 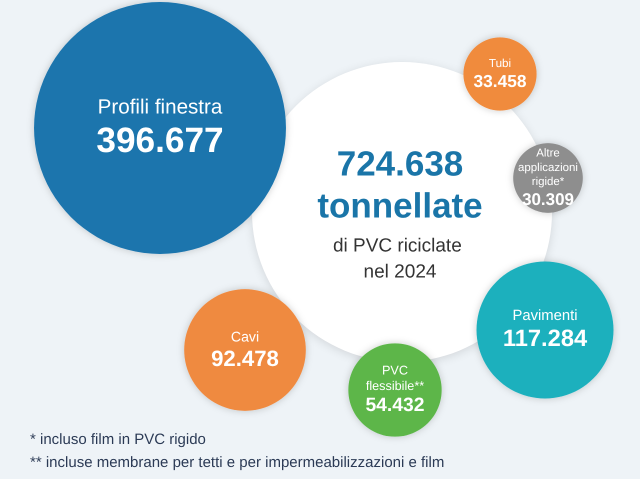 What do you see at coordinates (160, 106) in the screenshot?
I see `category-label: Profili finestra` at bounding box center [160, 106].